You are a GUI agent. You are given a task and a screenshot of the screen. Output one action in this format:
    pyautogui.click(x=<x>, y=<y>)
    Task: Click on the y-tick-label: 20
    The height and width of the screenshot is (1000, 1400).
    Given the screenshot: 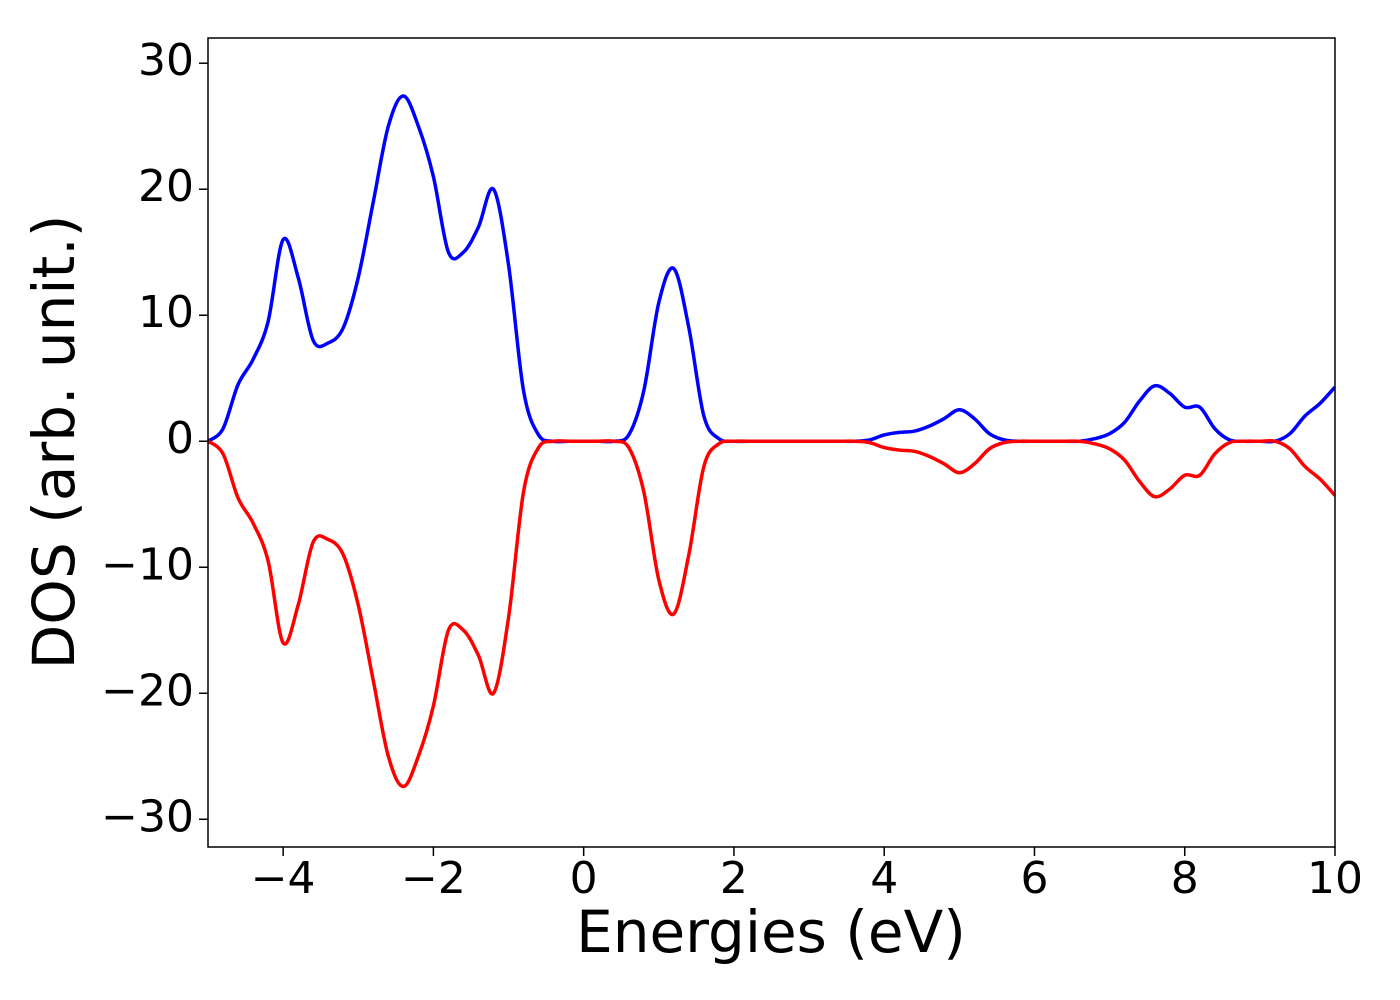 What is the action you would take?
    pyautogui.click(x=166, y=186)
    